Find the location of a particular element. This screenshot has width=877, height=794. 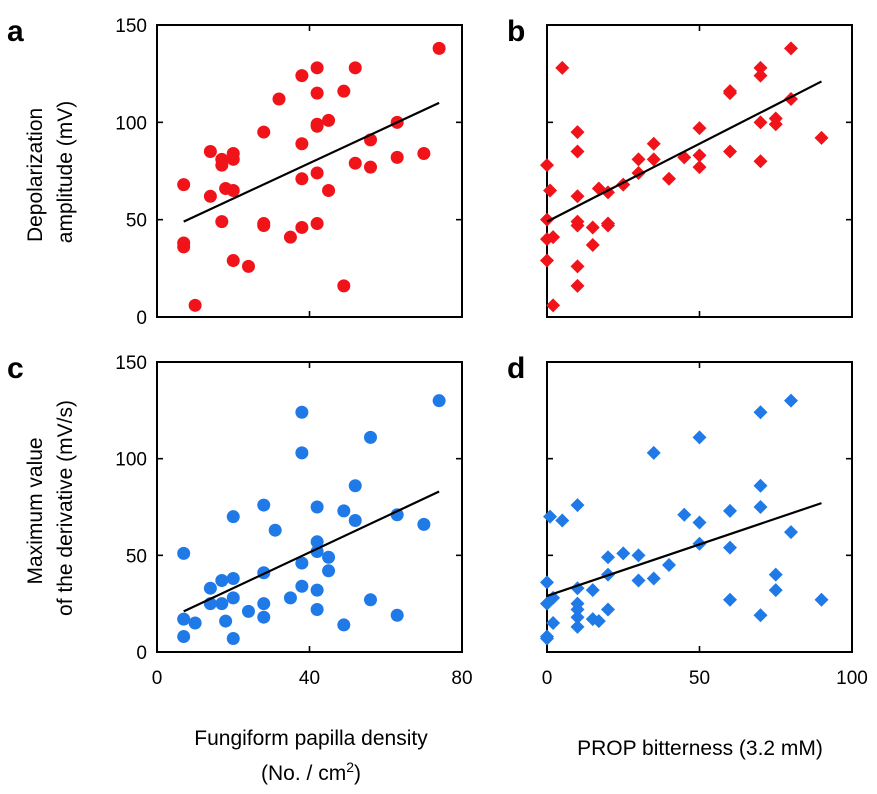

y-axis-title-top-line2: amplitude (mV) is located at coordinates (65, 172).